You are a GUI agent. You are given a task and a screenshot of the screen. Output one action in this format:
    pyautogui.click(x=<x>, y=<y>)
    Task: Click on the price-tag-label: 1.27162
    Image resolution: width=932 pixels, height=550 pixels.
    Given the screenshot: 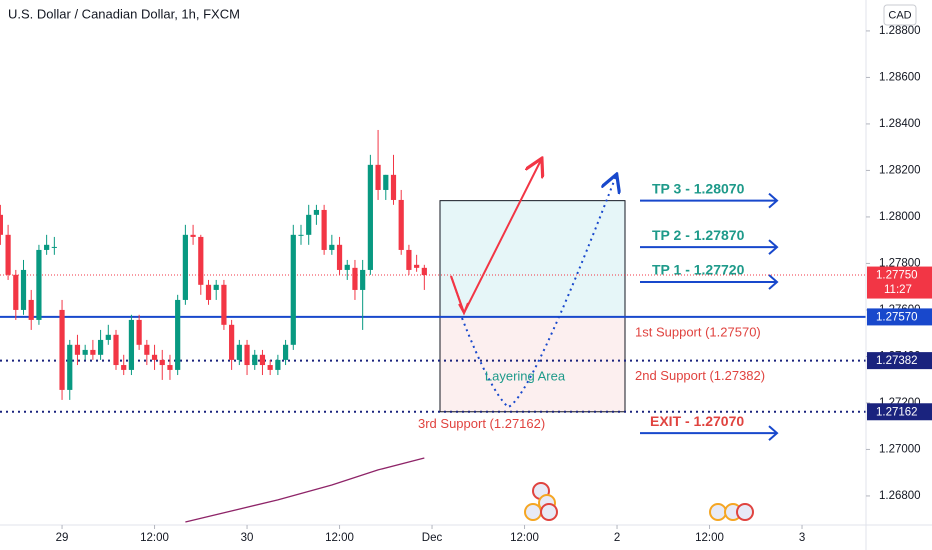 What is the action you would take?
    pyautogui.click(x=897, y=412)
    